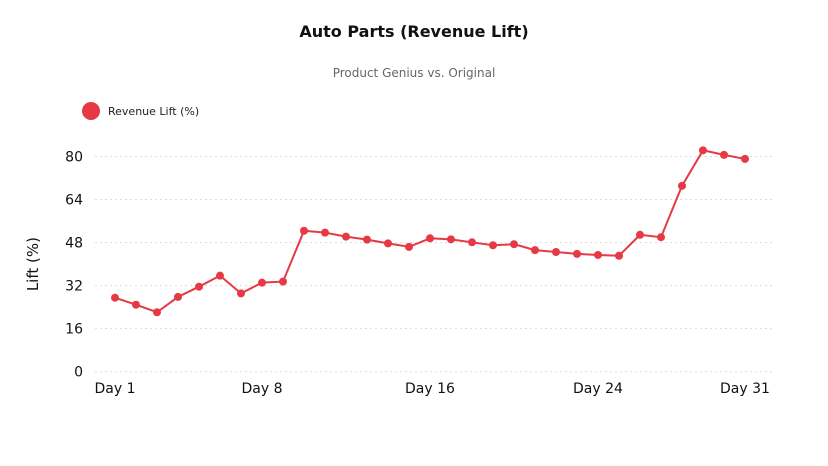  Describe the element at coordinates (74, 158) in the screenshot. I see `y-tick-label: 80` at that location.